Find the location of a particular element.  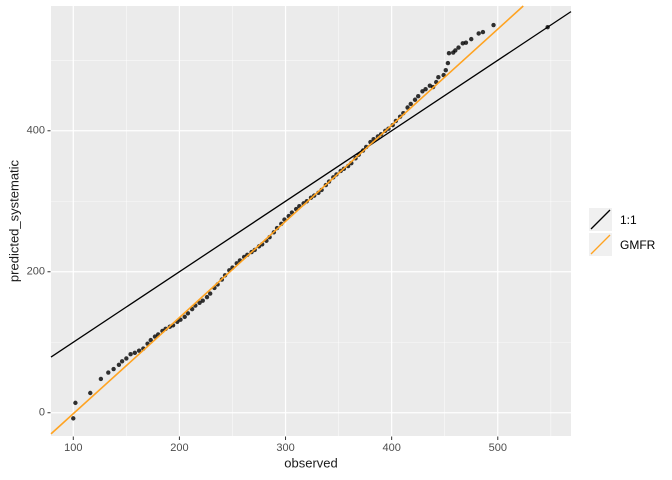

y-tick-label: 0 is located at coordinates (41, 412).